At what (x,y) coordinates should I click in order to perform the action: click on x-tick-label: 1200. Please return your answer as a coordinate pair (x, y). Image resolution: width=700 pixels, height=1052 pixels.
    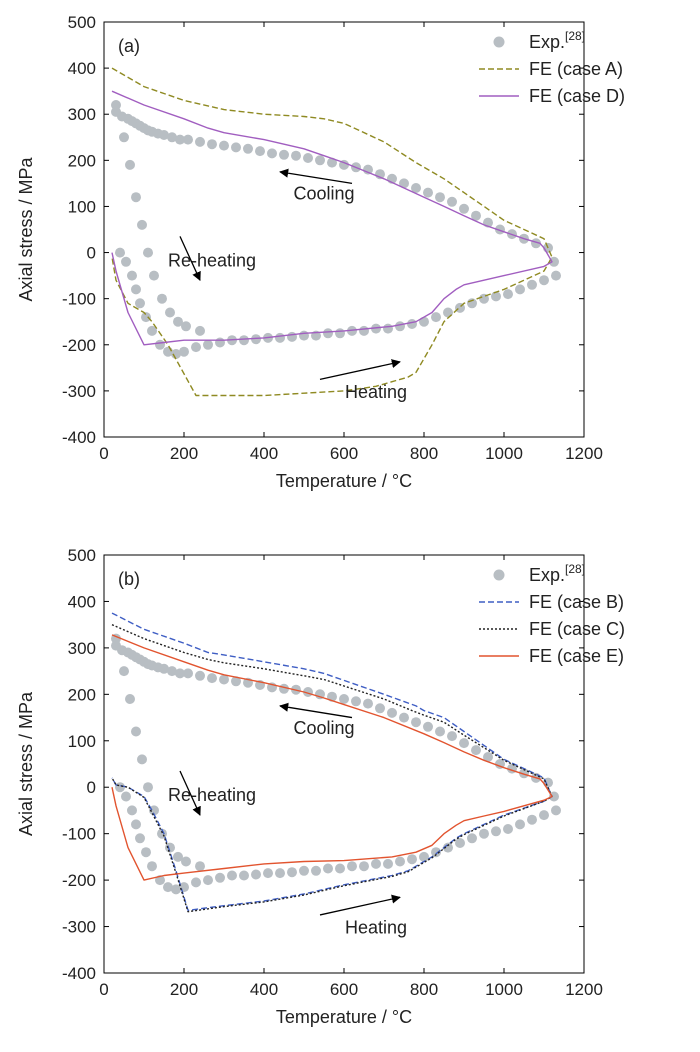
    Looking at the image, I should click on (584, 453).